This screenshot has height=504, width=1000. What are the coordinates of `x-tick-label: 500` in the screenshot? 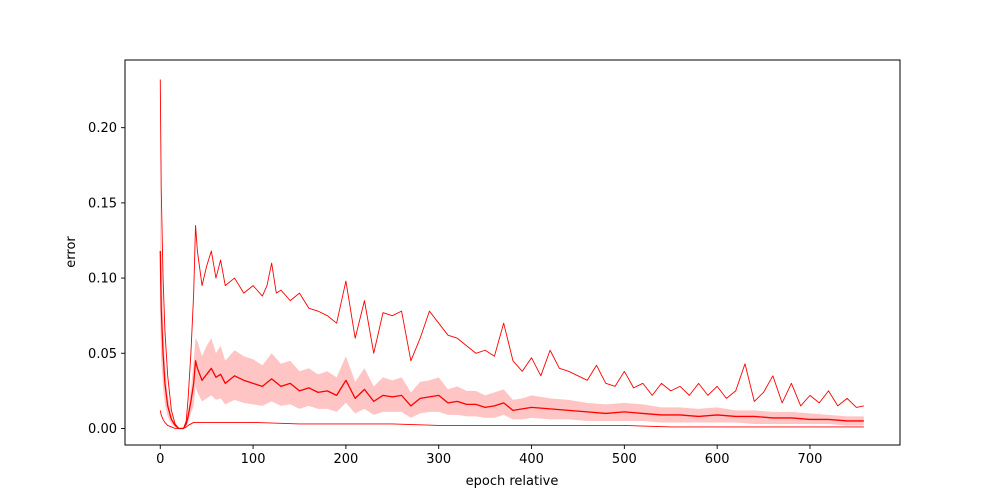 It's located at (624, 459).